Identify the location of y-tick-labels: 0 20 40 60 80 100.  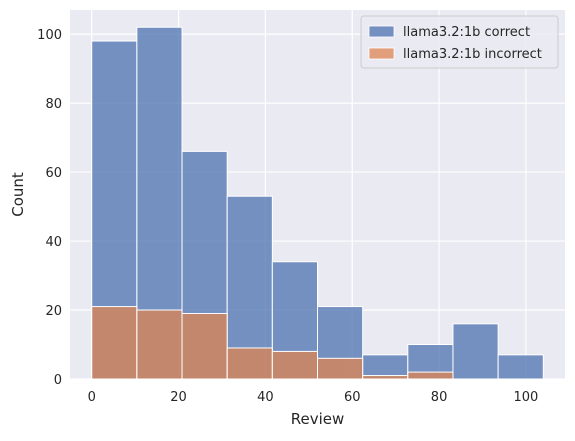
(49, 208).